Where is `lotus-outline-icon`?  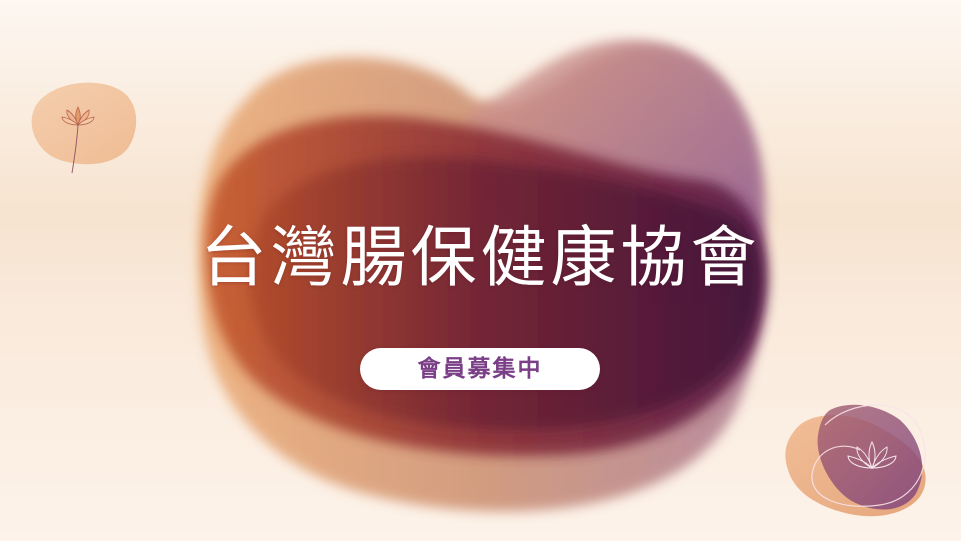
lotus-outline-icon is located at coordinates (872, 455).